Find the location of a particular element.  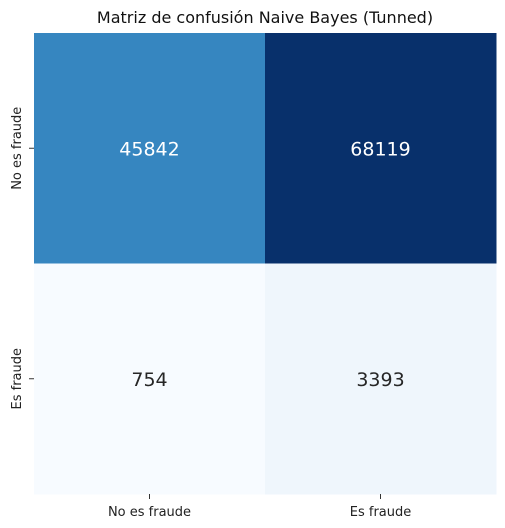

y-tick-label-1: Es fraude is located at coordinates (17, 379).